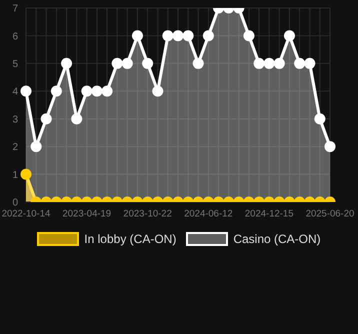 This screenshot has width=358, height=334. Describe the element at coordinates (87, 214) in the screenshot. I see `x-tick-label: 2023-04-19` at that location.